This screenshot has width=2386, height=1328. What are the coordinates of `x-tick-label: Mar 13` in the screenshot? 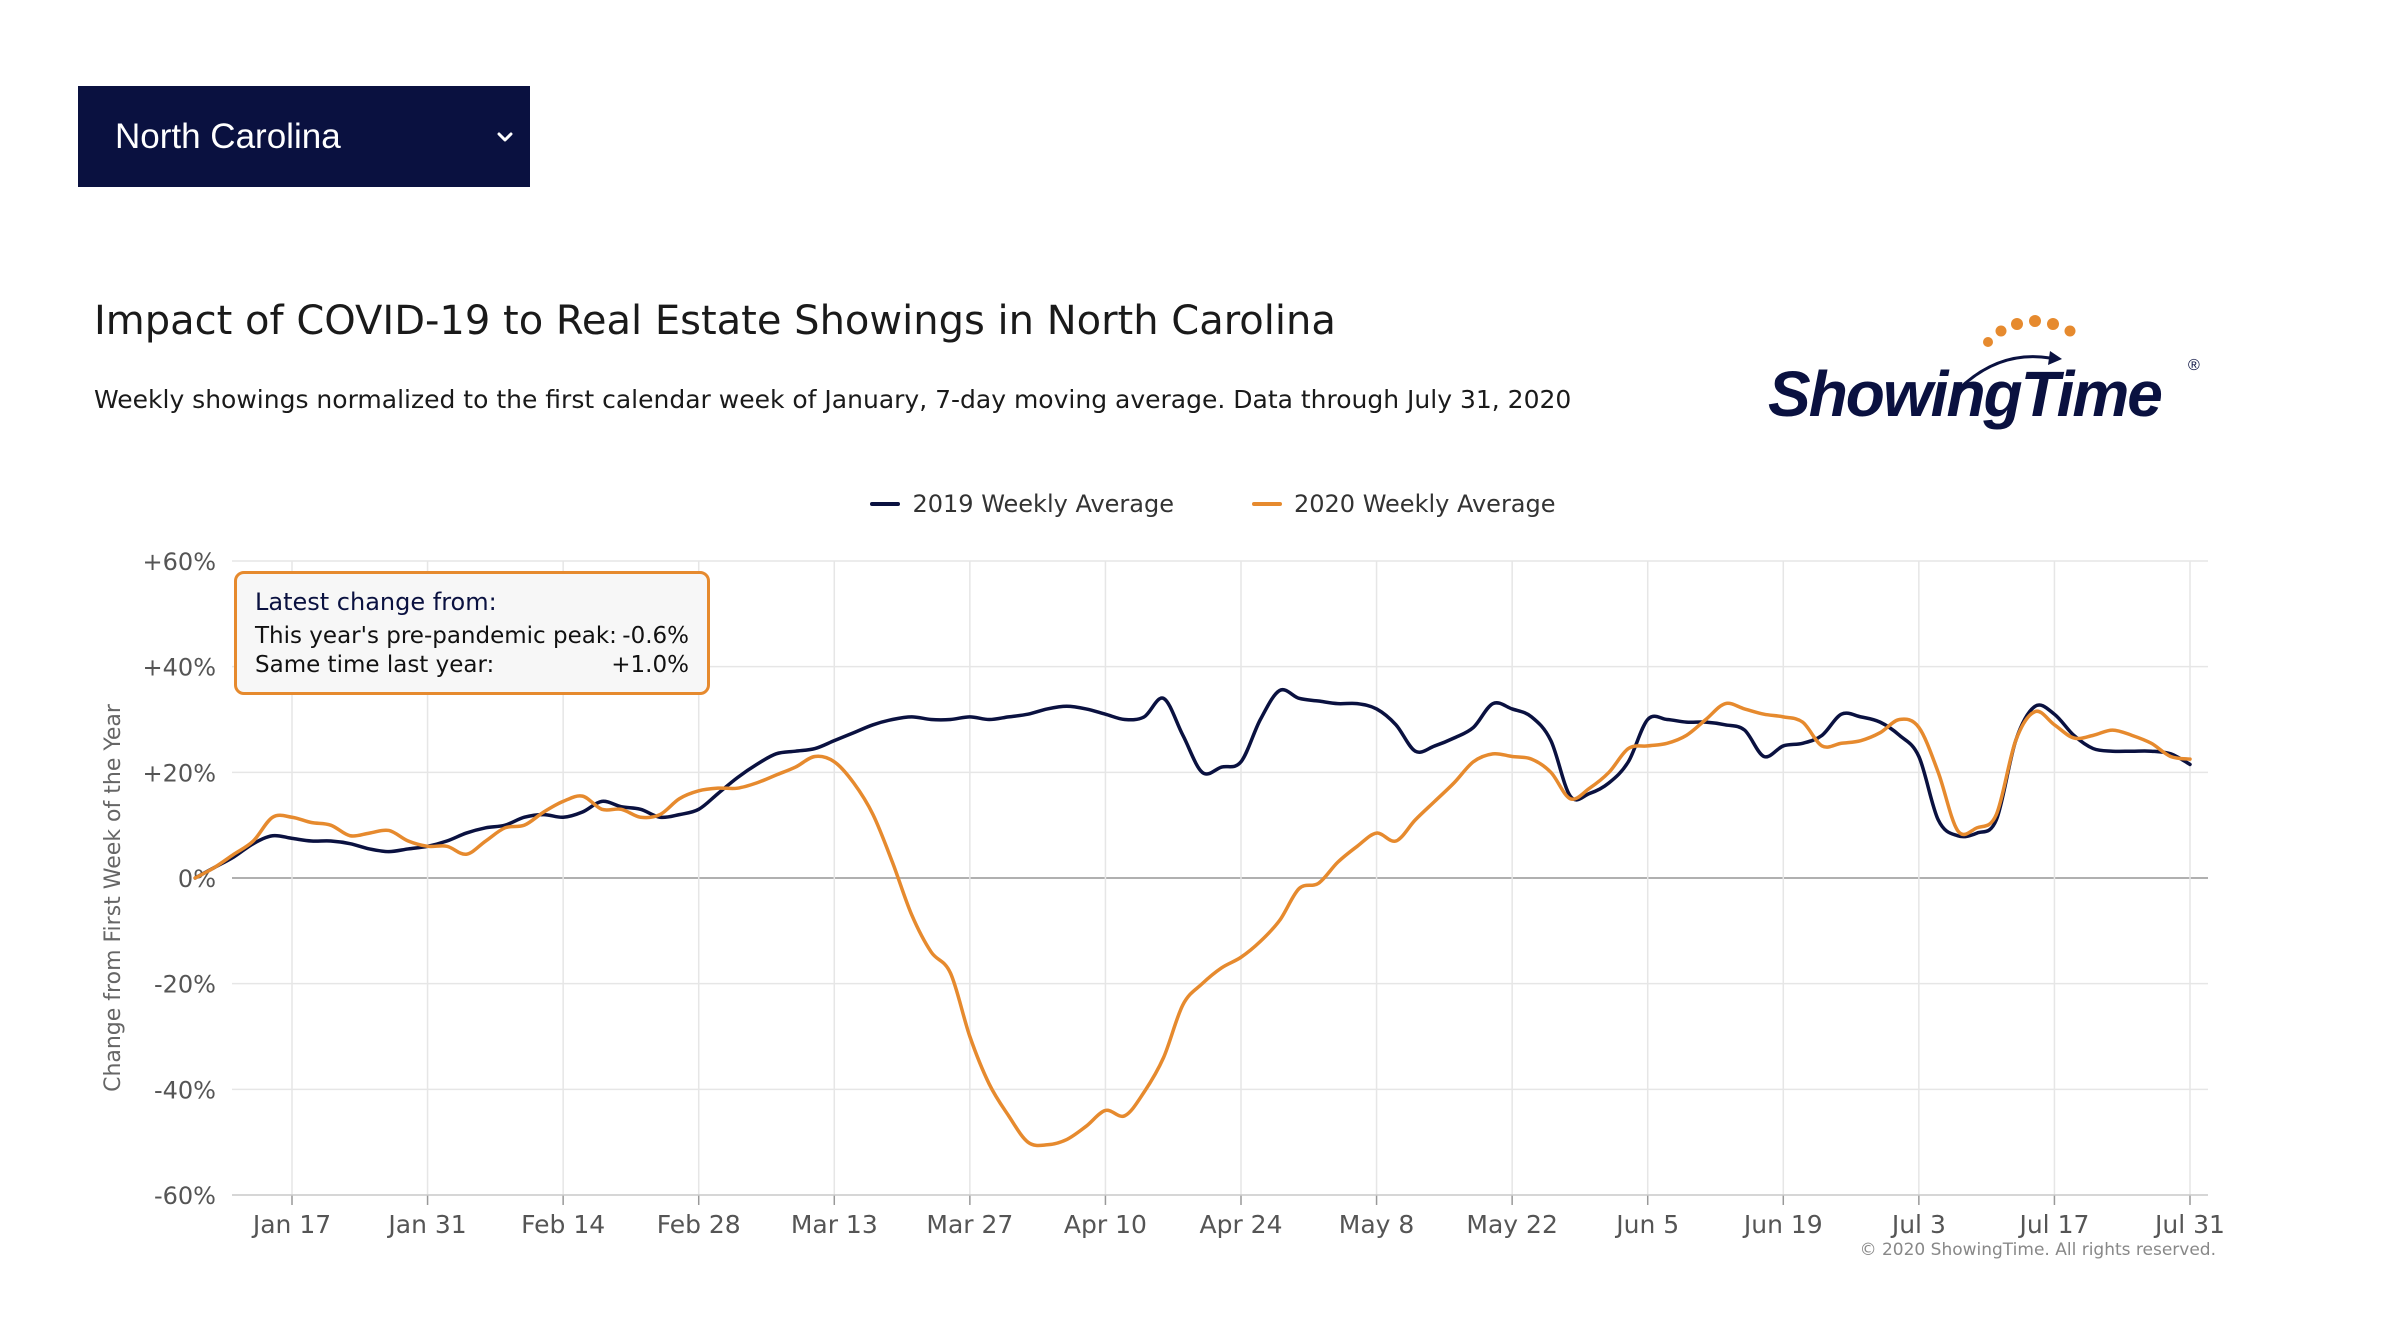 It's located at (834, 1224).